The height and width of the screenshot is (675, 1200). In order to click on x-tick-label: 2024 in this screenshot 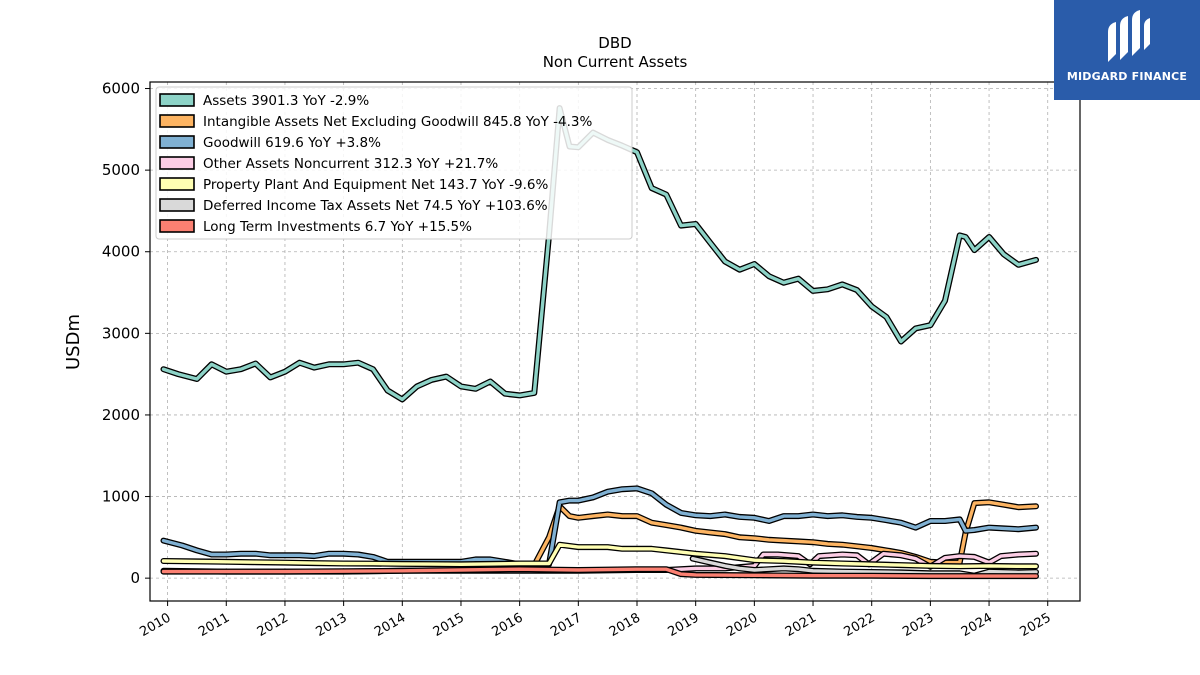, I will do `click(977, 625)`.